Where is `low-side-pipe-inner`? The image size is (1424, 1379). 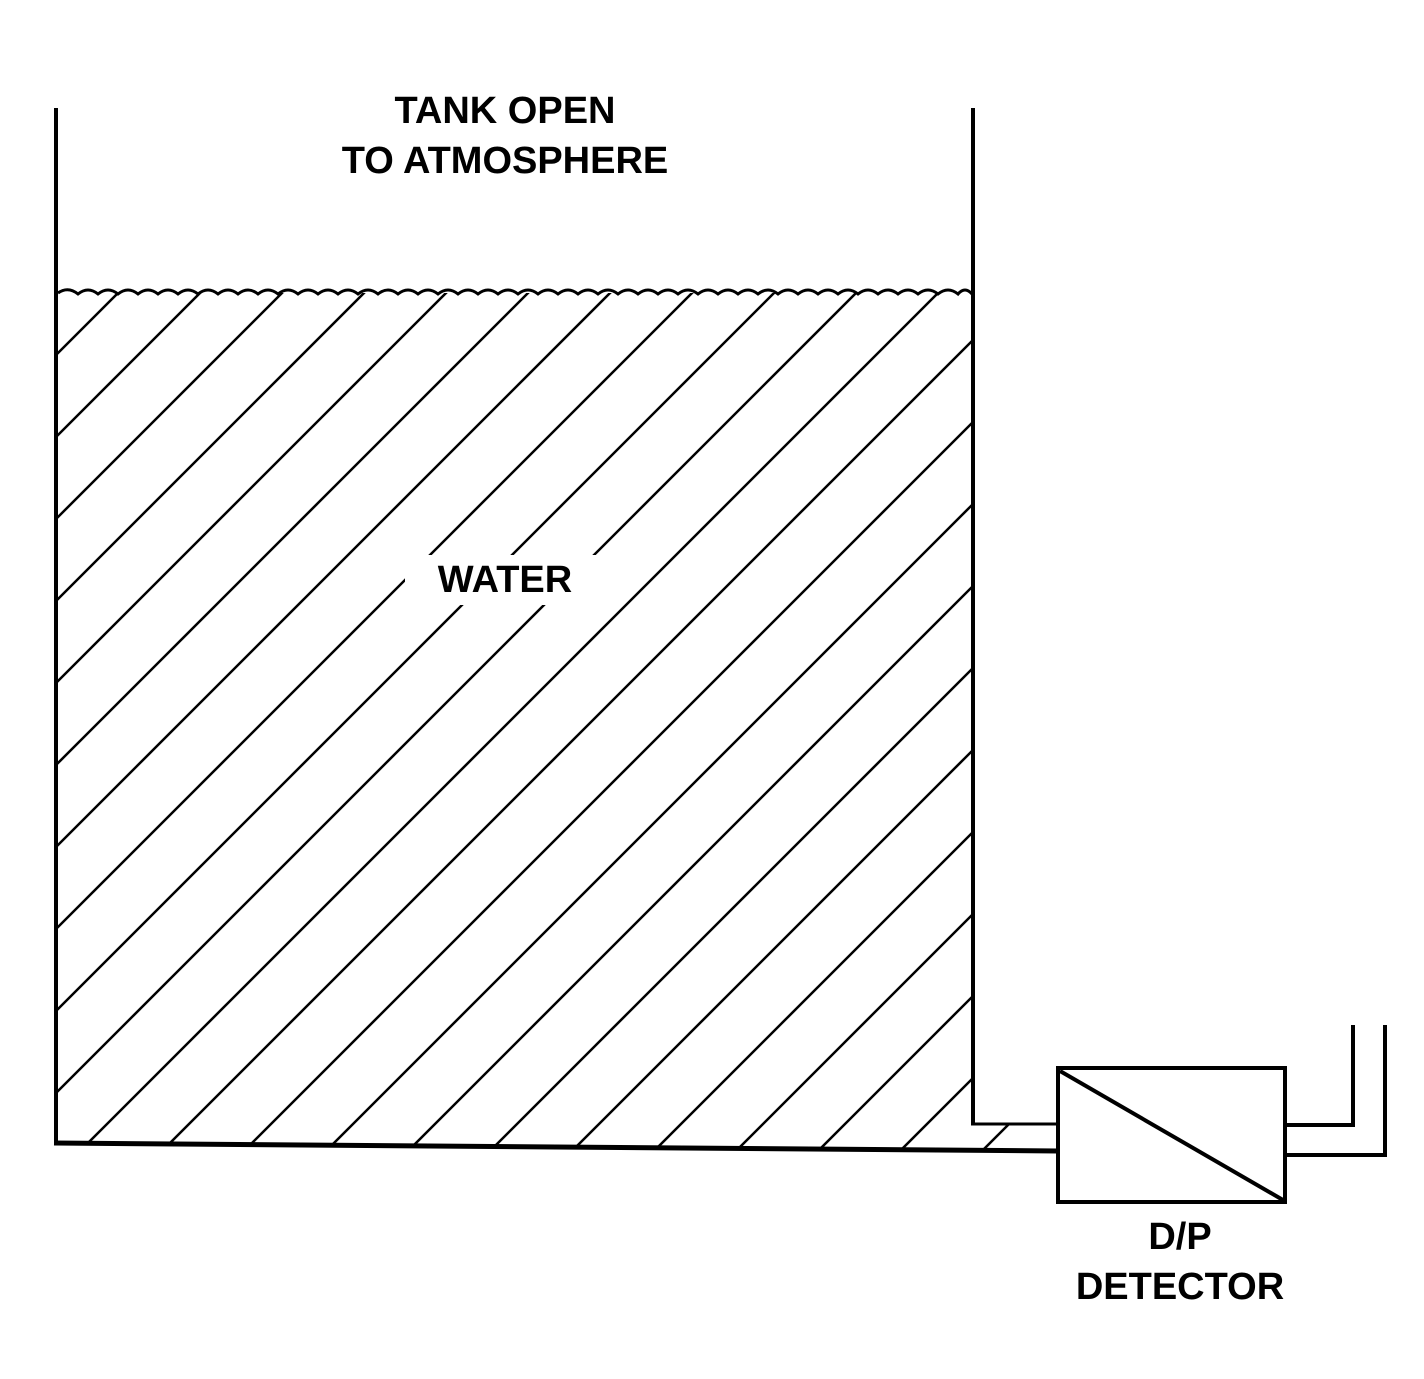 low-side-pipe-inner is located at coordinates (1320, 1076).